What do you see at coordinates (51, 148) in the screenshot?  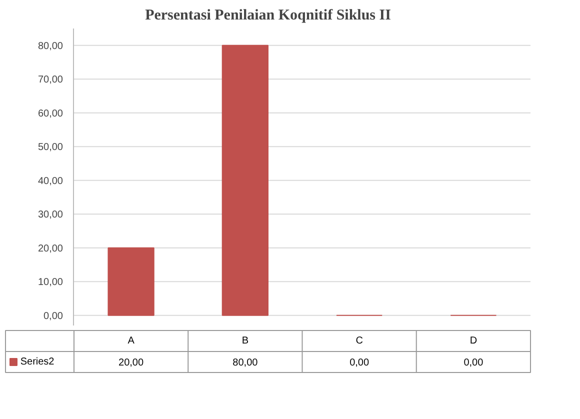 I see `y-tick-label: 50,00` at bounding box center [51, 148].